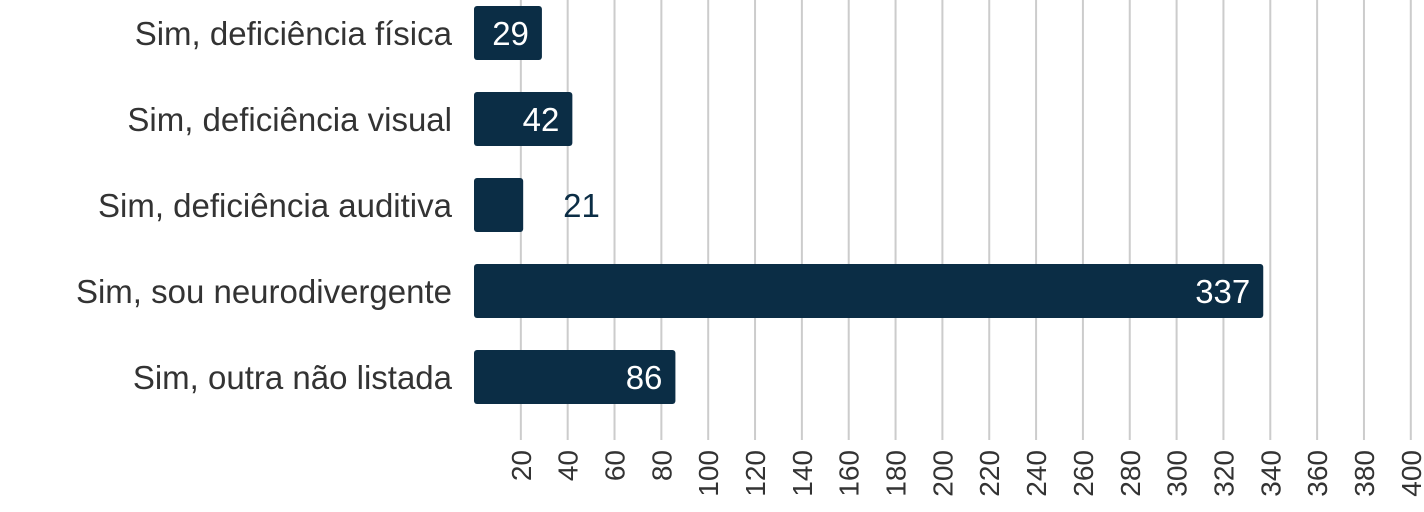 The width and height of the screenshot is (1424, 512). I want to click on x-tick-label: 240, so click(1036, 473).